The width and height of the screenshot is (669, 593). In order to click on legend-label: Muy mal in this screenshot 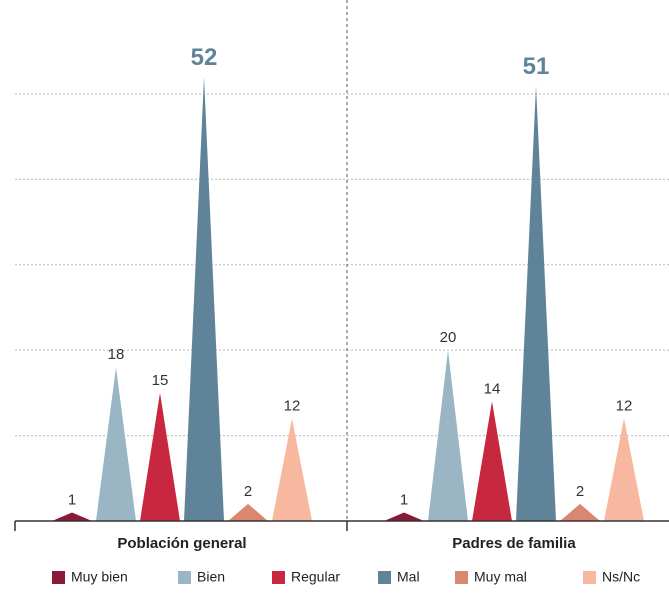, I will do `click(500, 577)`.